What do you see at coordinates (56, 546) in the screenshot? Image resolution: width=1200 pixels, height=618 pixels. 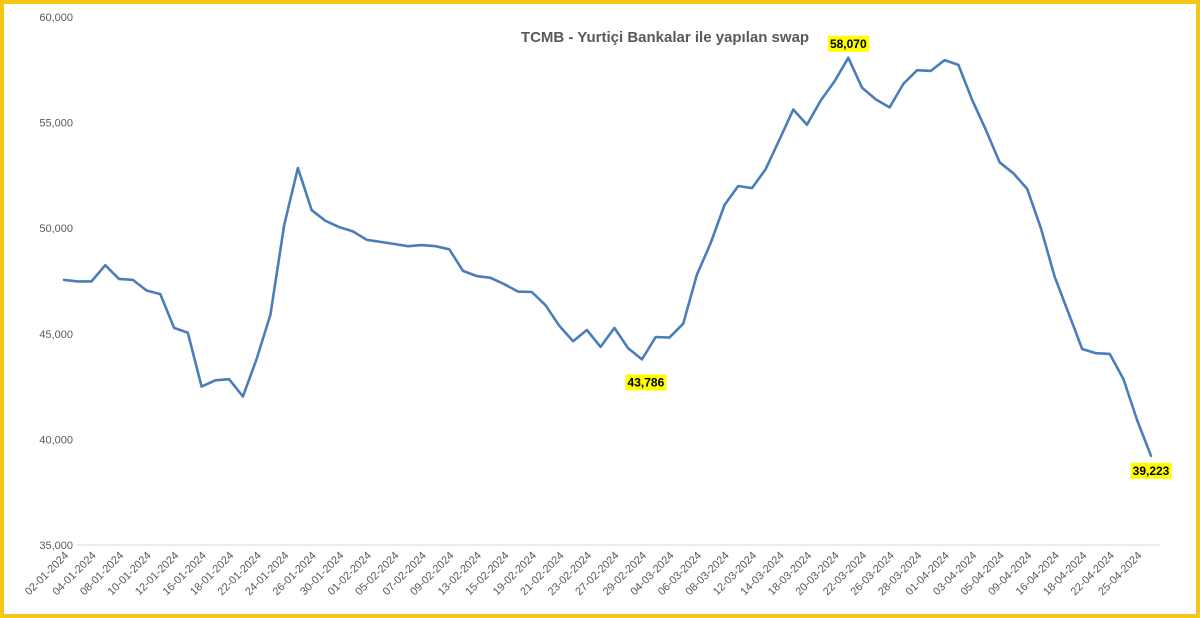 I see `y-tick-label: 35,000` at bounding box center [56, 546].